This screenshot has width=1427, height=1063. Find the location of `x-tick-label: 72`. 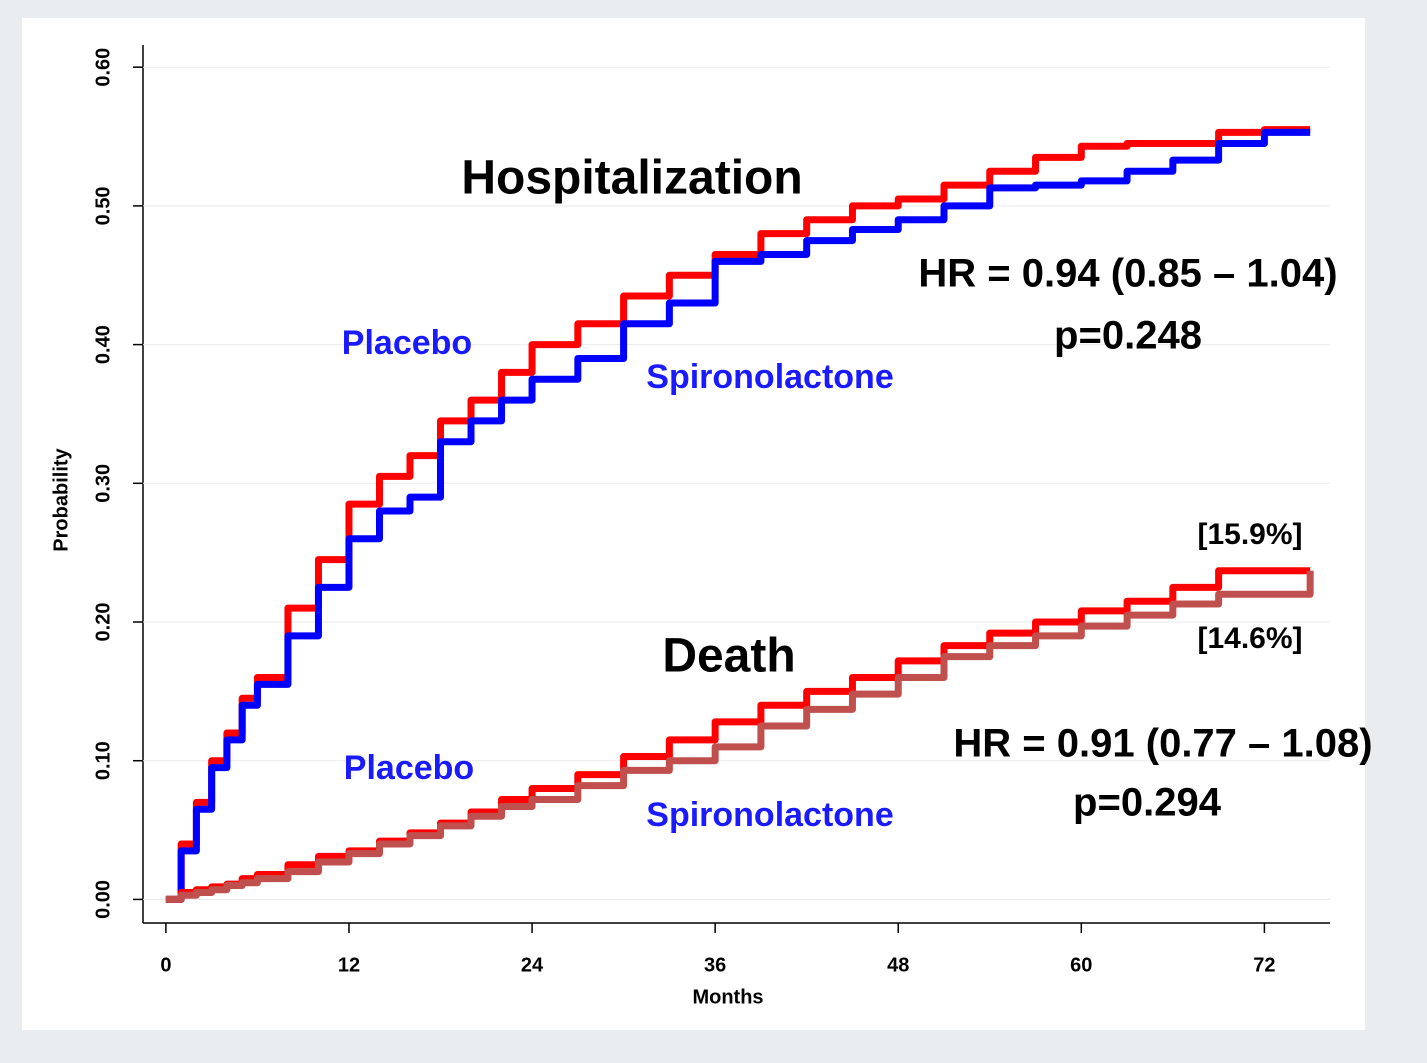

x-tick-label: 72 is located at coordinates (1264, 965).